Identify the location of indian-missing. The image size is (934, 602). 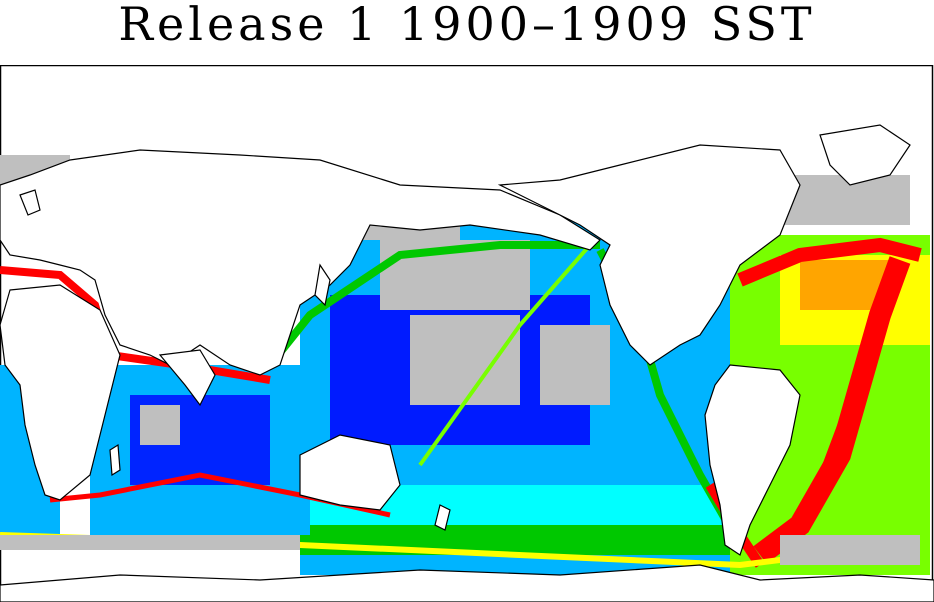
(160, 425).